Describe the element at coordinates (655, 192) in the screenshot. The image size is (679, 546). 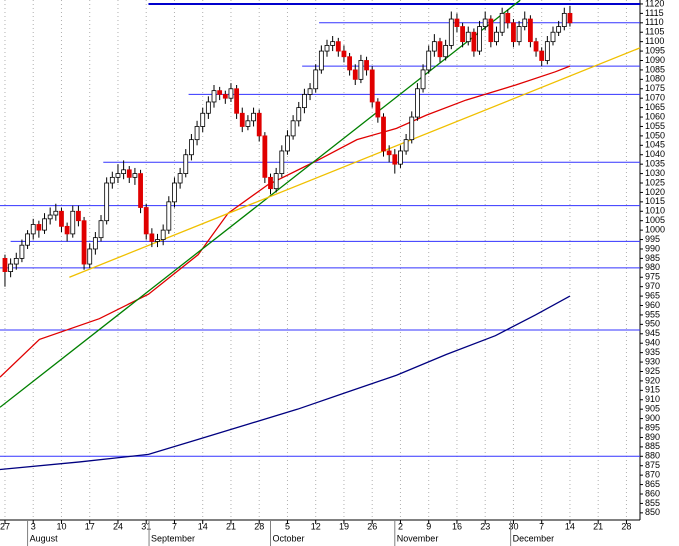
I see `y-tick-label: 1020` at that location.